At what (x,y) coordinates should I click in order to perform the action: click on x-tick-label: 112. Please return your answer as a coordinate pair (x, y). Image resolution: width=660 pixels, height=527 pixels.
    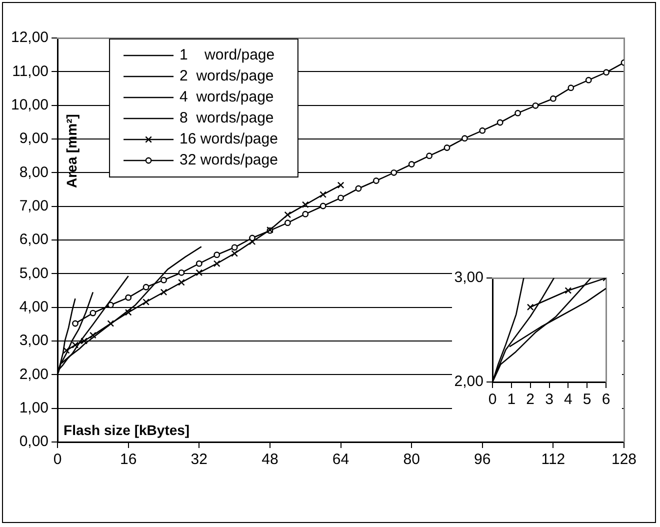
    Looking at the image, I should click on (553, 459).